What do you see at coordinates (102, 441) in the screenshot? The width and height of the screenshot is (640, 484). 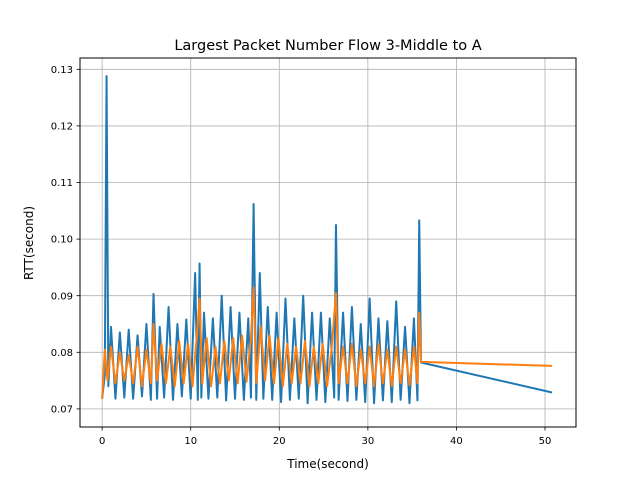 I see `x-tick-label: 0` at bounding box center [102, 441].